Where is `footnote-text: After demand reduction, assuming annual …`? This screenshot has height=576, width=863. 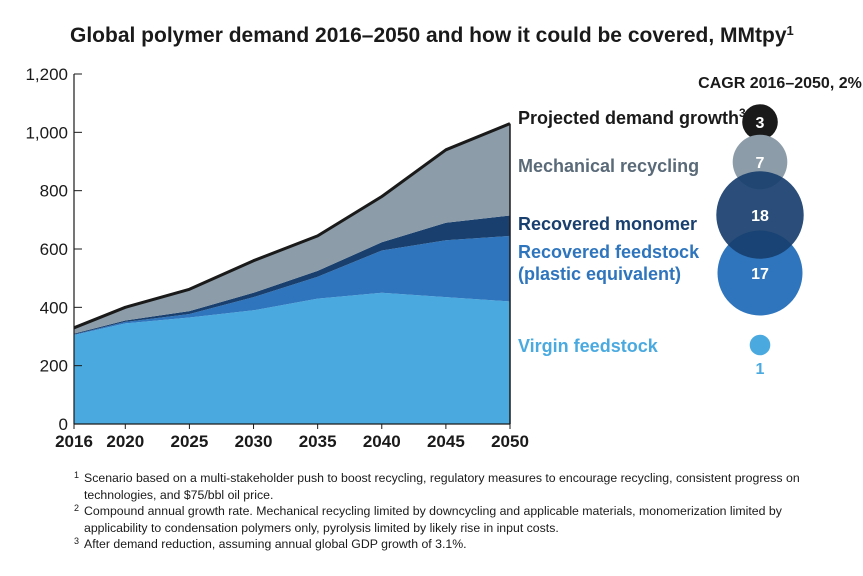 footnote-text: After demand reduction, assuming annual … is located at coordinates (275, 544).